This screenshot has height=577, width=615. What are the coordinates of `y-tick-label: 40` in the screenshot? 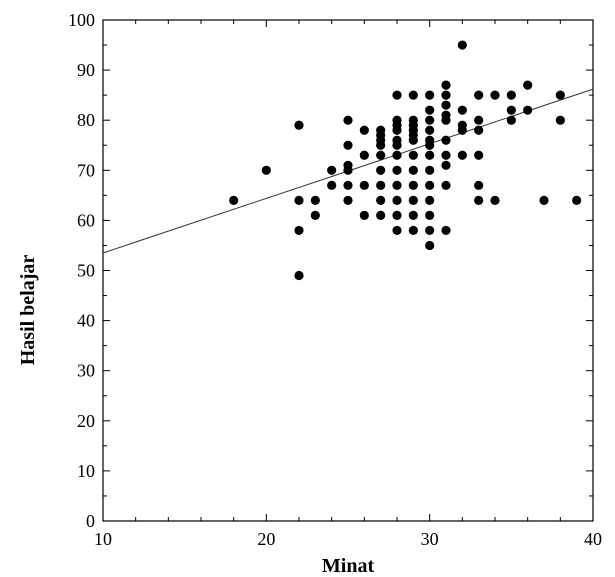 It's located at (86, 321).